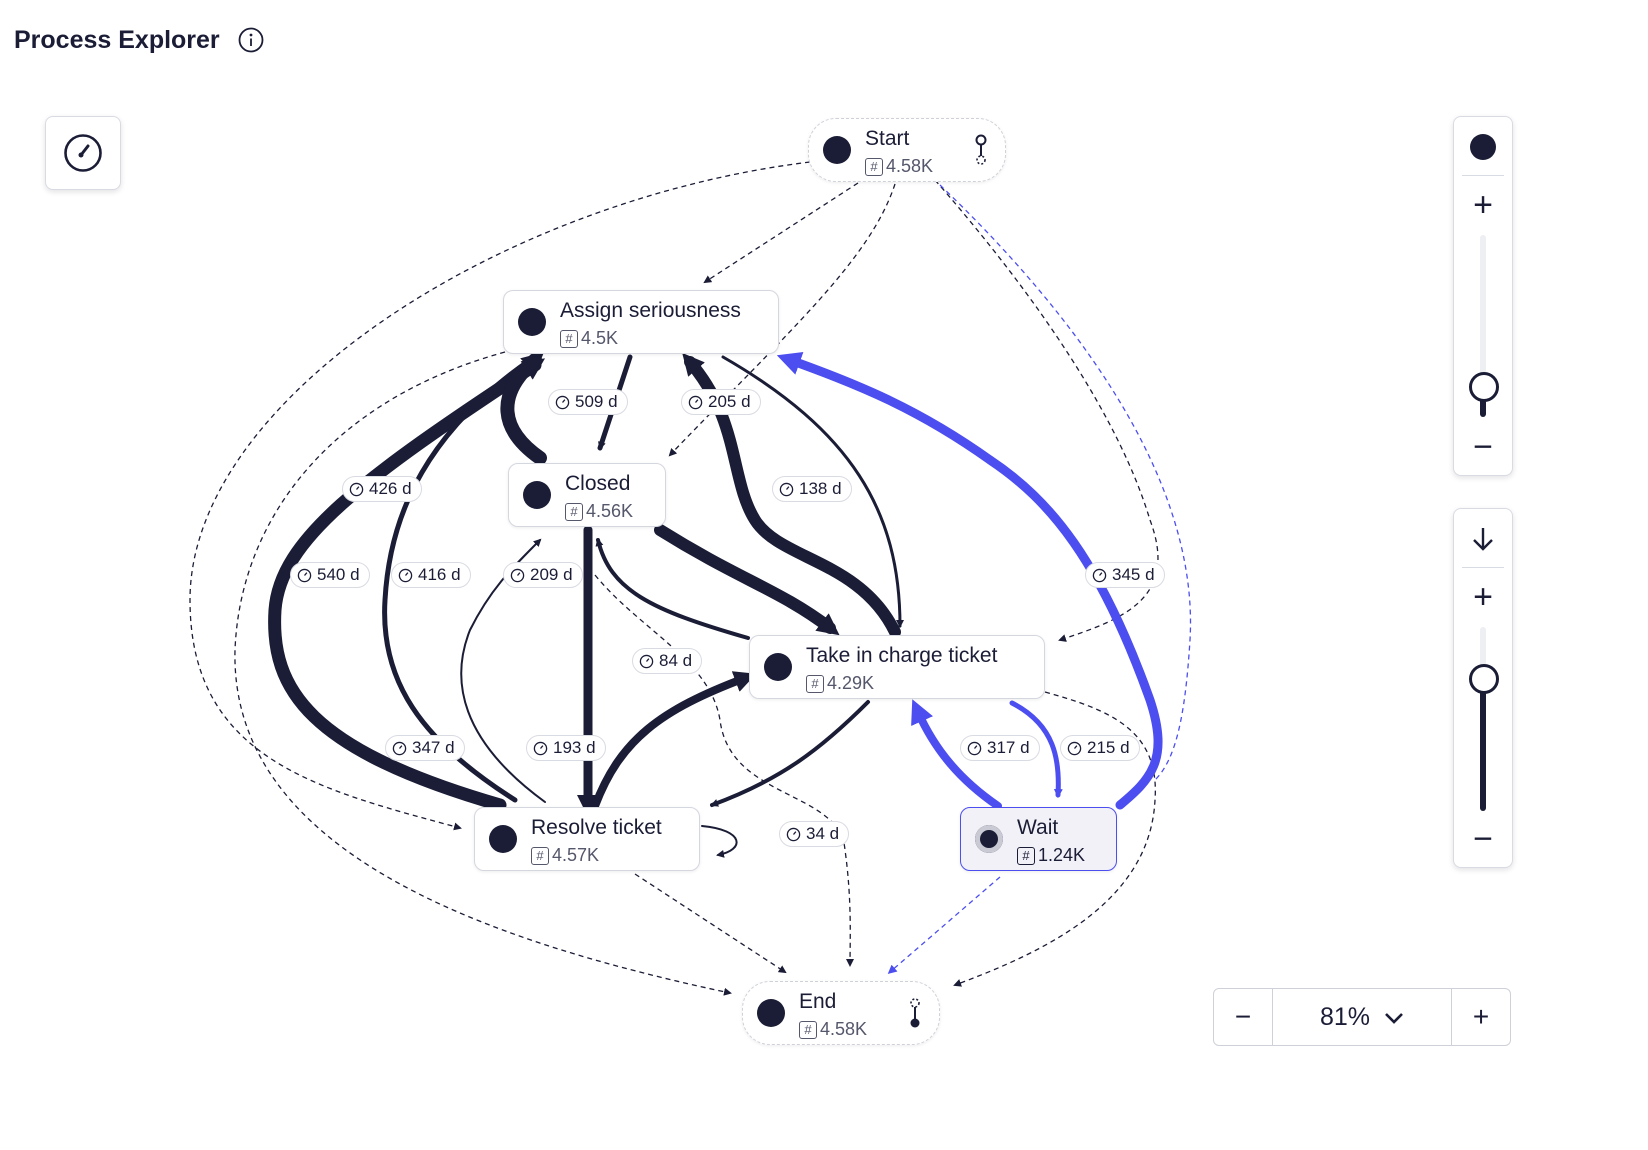 Image resolution: width=1648 pixels, height=1150 pixels. I want to click on edge-label: 509 d, so click(588, 402).